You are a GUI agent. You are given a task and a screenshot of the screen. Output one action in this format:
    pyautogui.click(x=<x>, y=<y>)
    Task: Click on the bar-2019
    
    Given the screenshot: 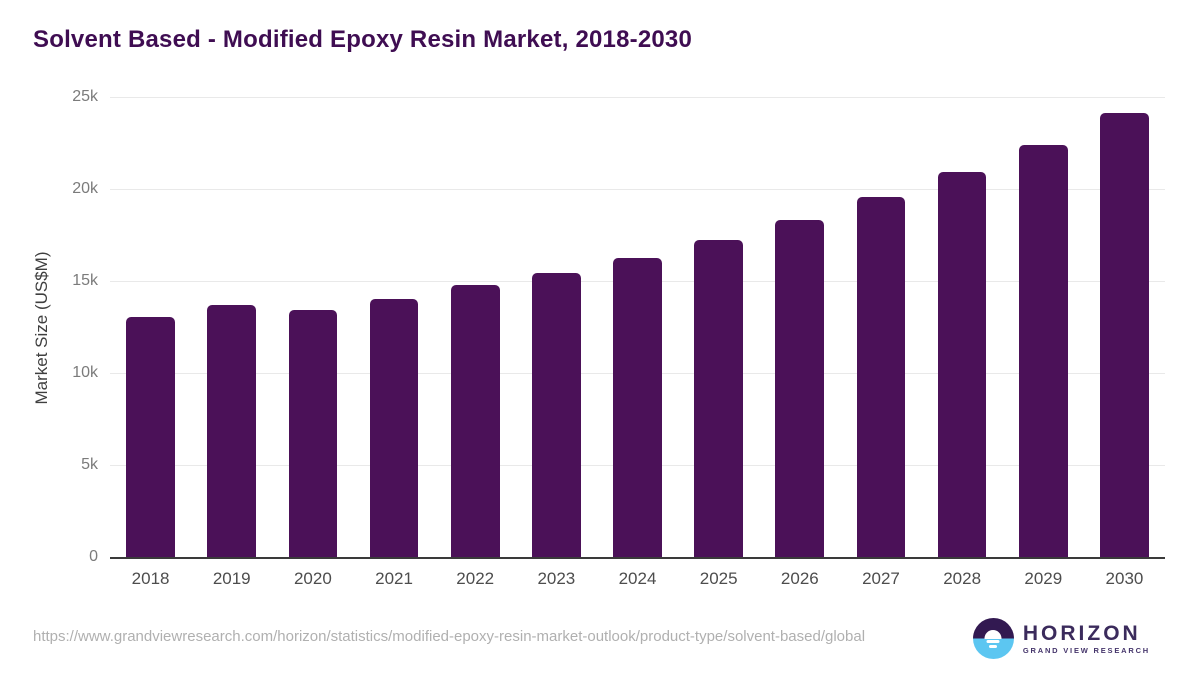 What is the action you would take?
    pyautogui.click(x=232, y=431)
    